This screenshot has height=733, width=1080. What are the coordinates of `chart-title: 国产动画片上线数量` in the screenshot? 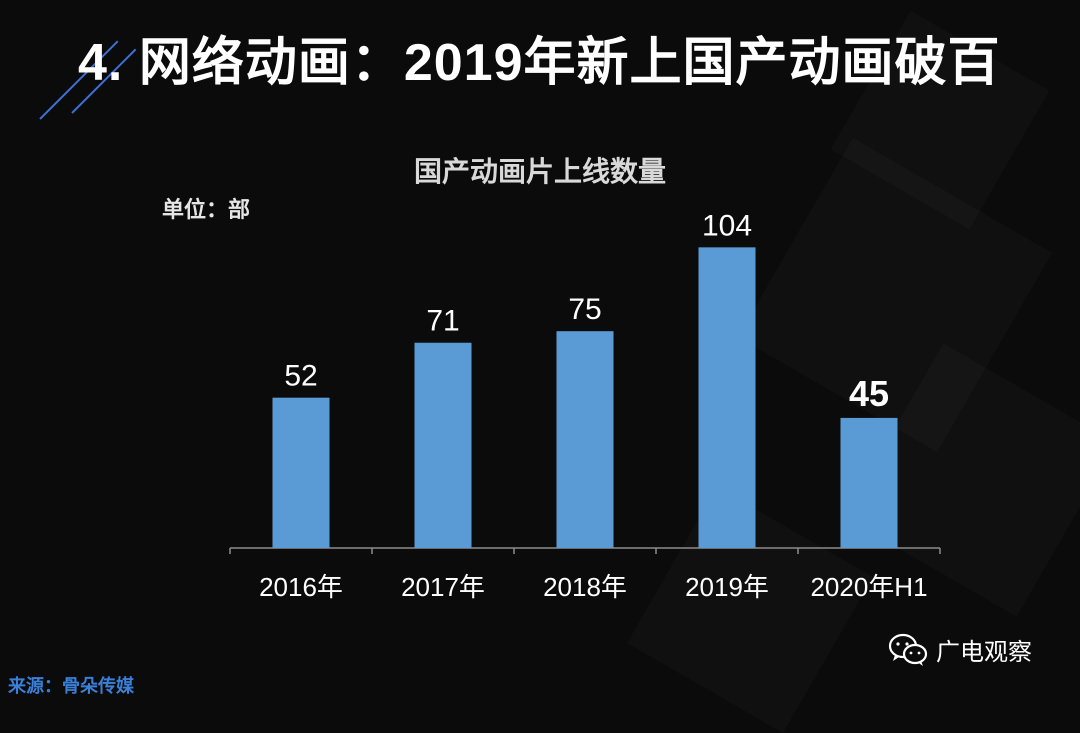 It's located at (539, 171).